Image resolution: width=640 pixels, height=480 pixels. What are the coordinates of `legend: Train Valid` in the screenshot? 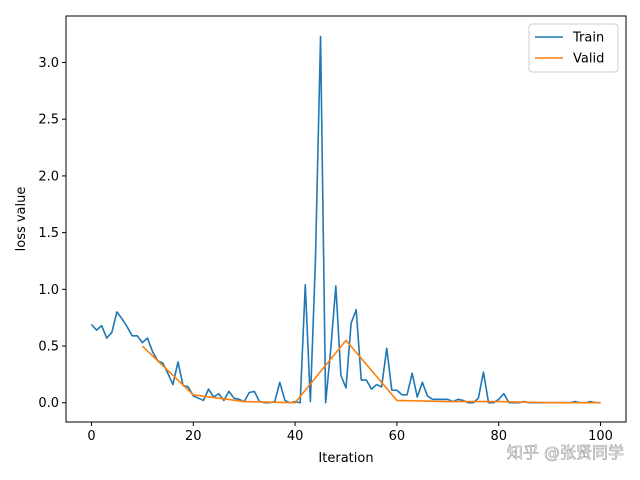 It's located at (573, 48).